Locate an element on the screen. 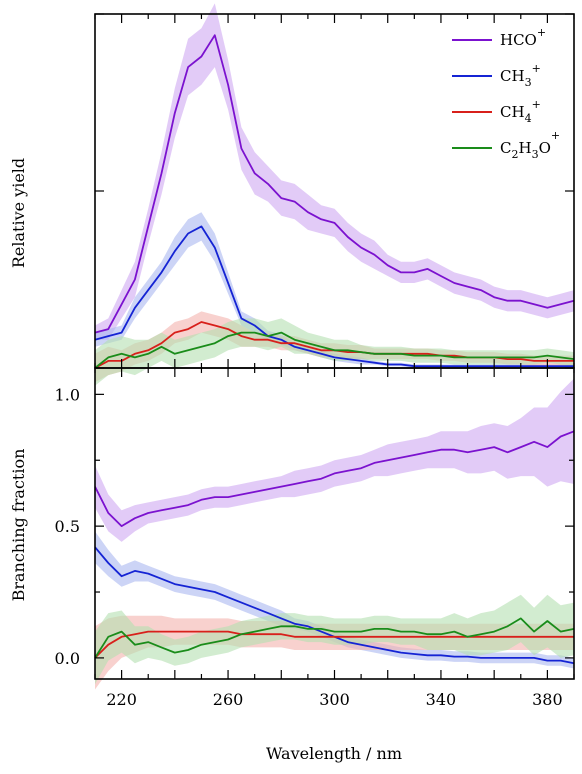 The width and height of the screenshot is (582, 774). bottom-y-axis-label: Branching fraction is located at coordinates (18, 525).